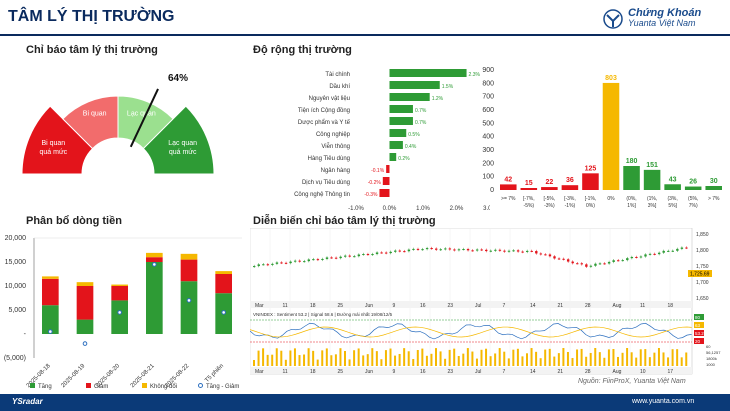 The height and width of the screenshot is (411, 730). Describe the element at coordinates (471, 370) in the screenshot. I see `tech-xband2` at that location.